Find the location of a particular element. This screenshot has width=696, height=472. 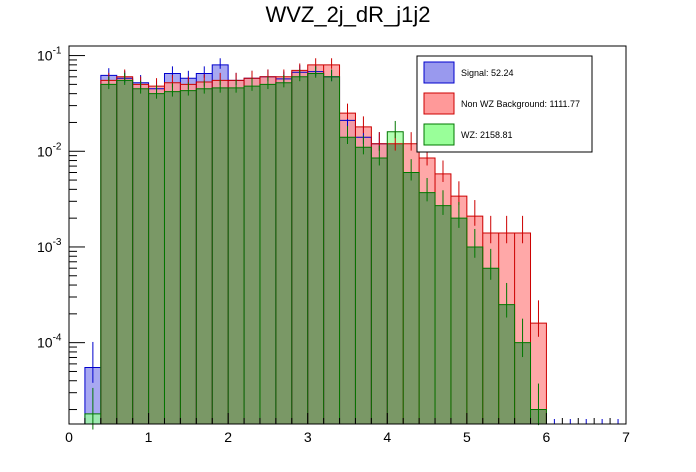

legend-swatch-wz is located at coordinates (439, 134).